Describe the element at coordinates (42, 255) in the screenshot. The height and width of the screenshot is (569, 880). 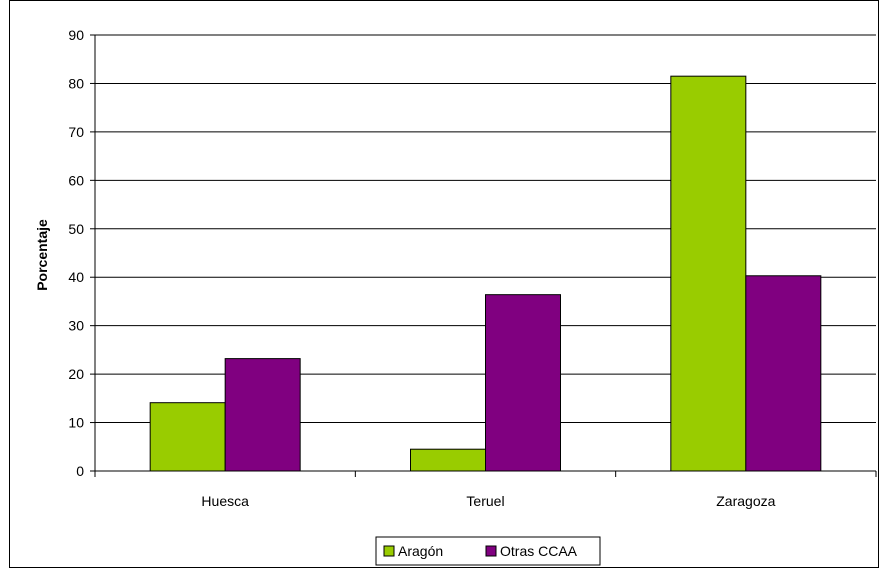
I see `y-axis-title: Porcentaje` at that location.